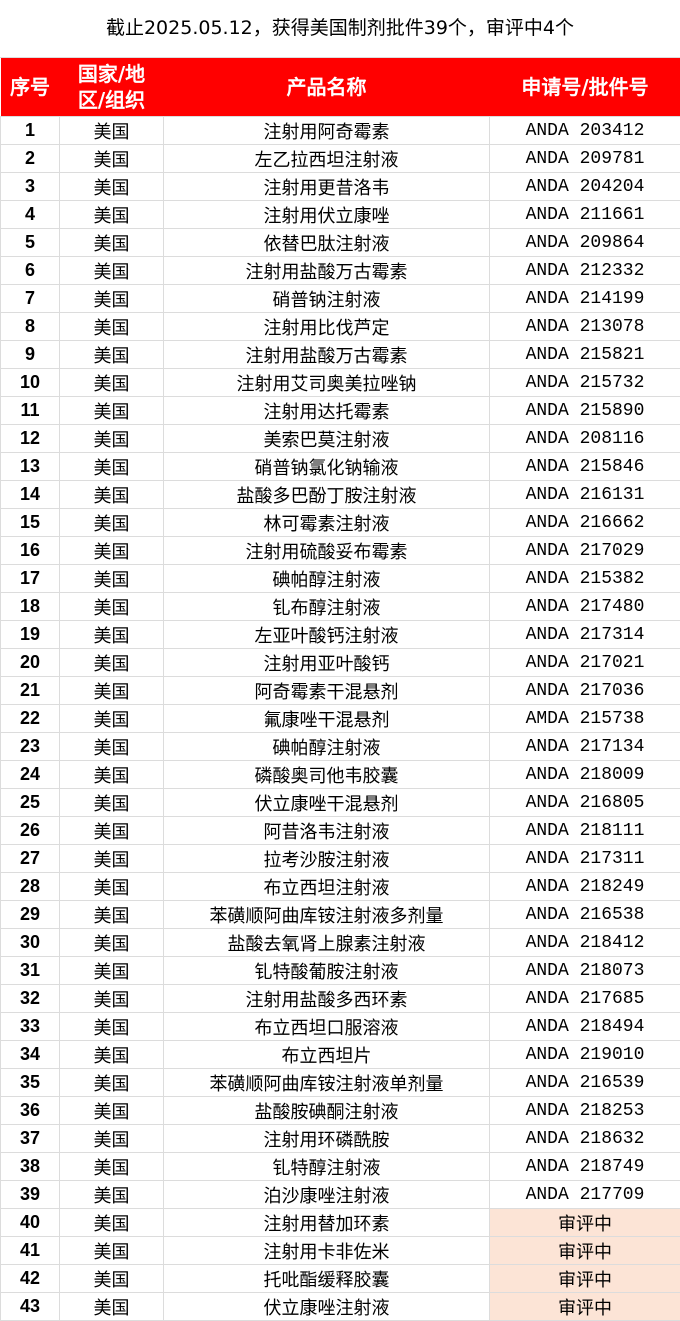  Describe the element at coordinates (585, 327) in the screenshot. I see `row-application: ANDA 213078` at that location.